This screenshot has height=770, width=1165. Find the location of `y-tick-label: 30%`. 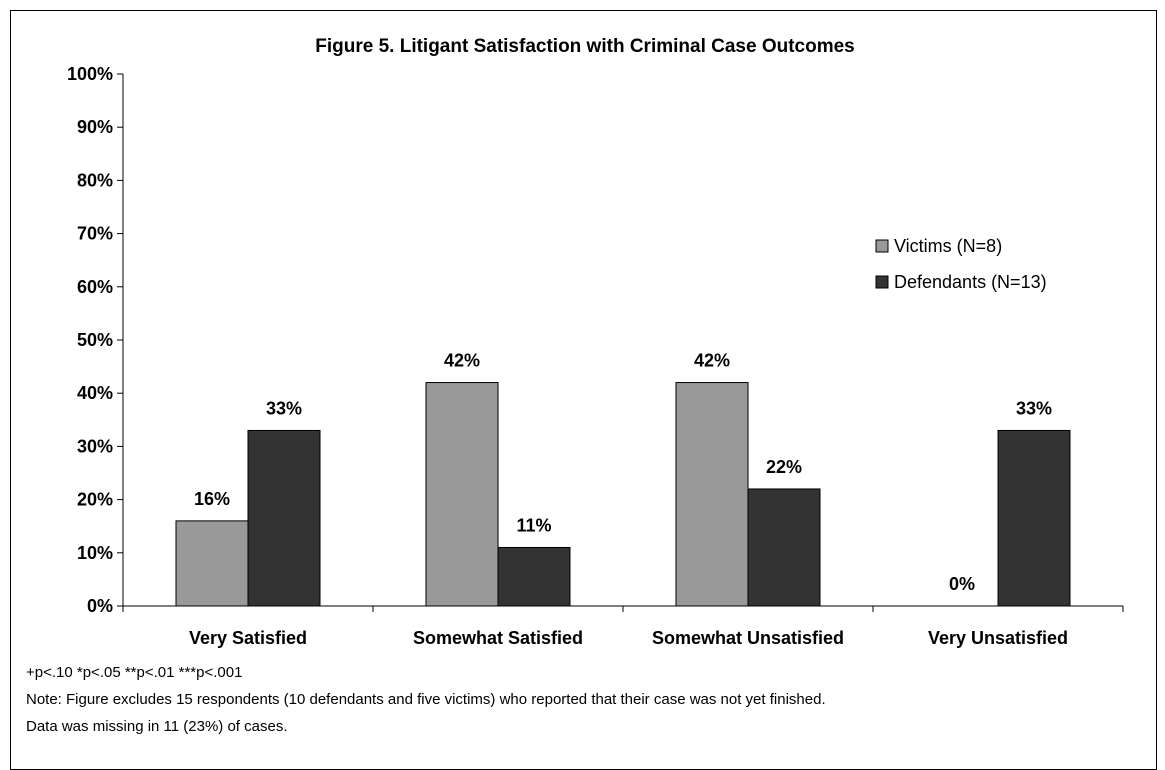

y-tick-label: 30% is located at coordinates (95, 446).